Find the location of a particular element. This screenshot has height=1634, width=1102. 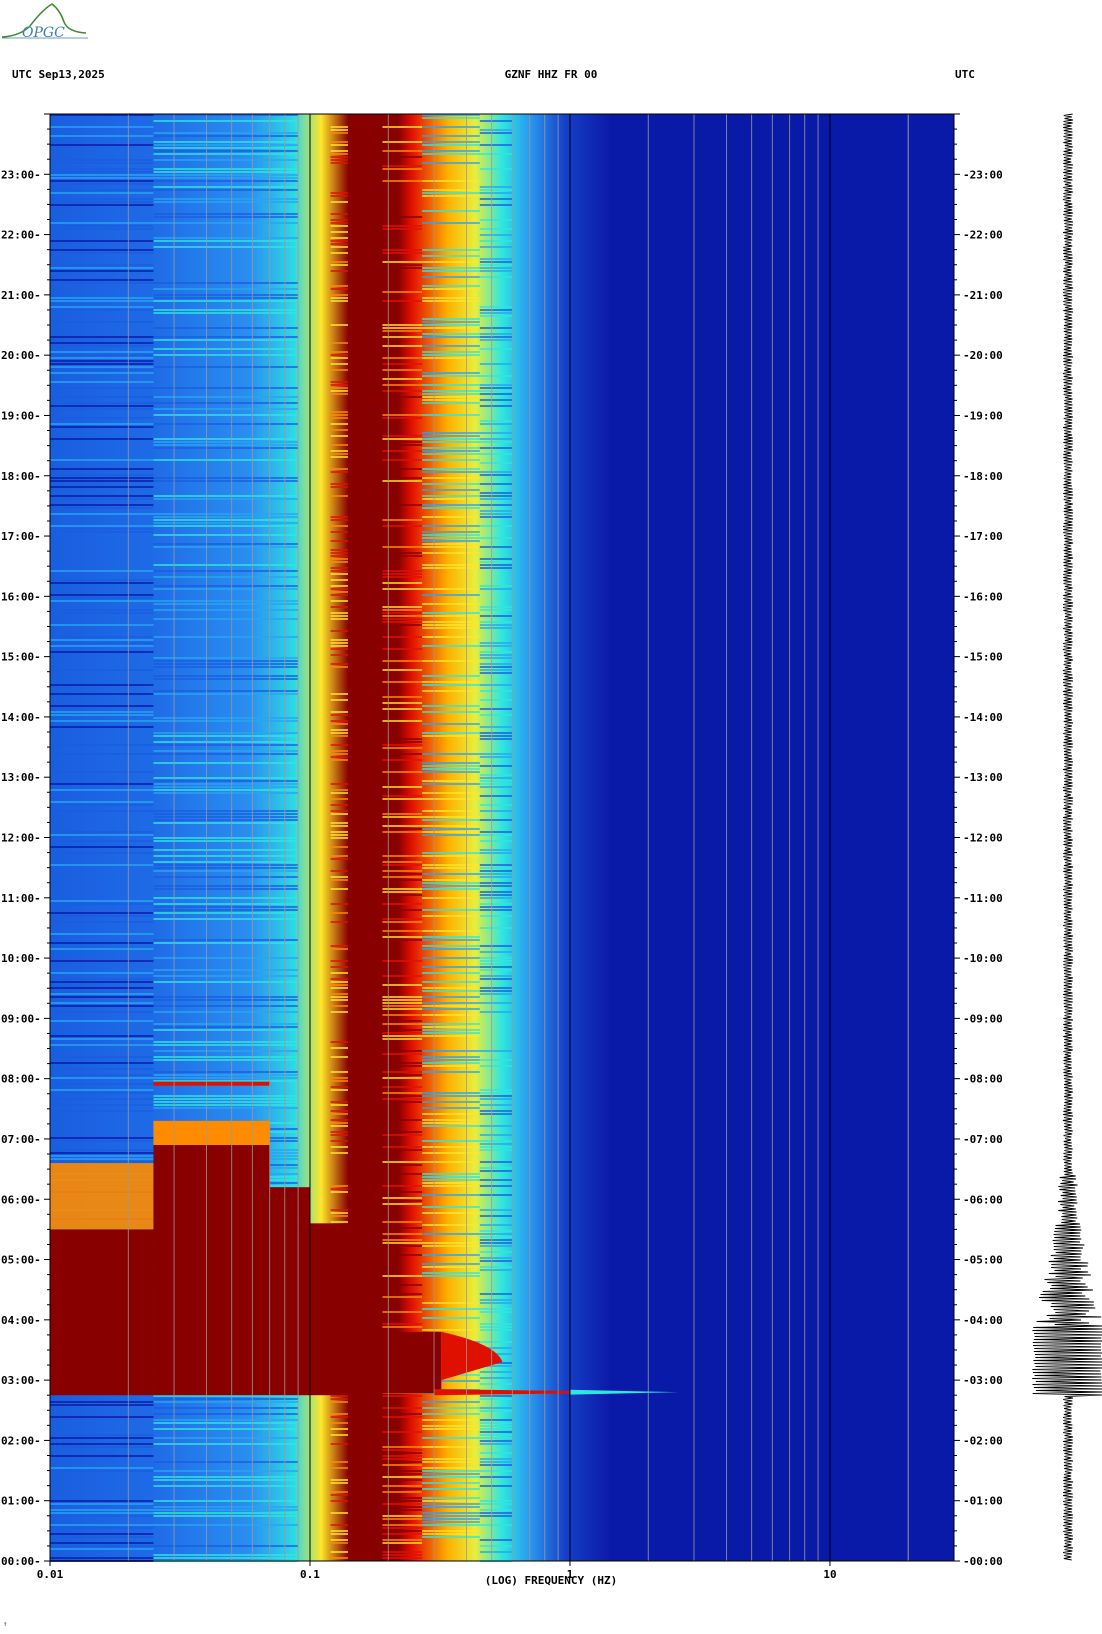

time-tick-label: 21:00- is located at coordinates (21, 295).